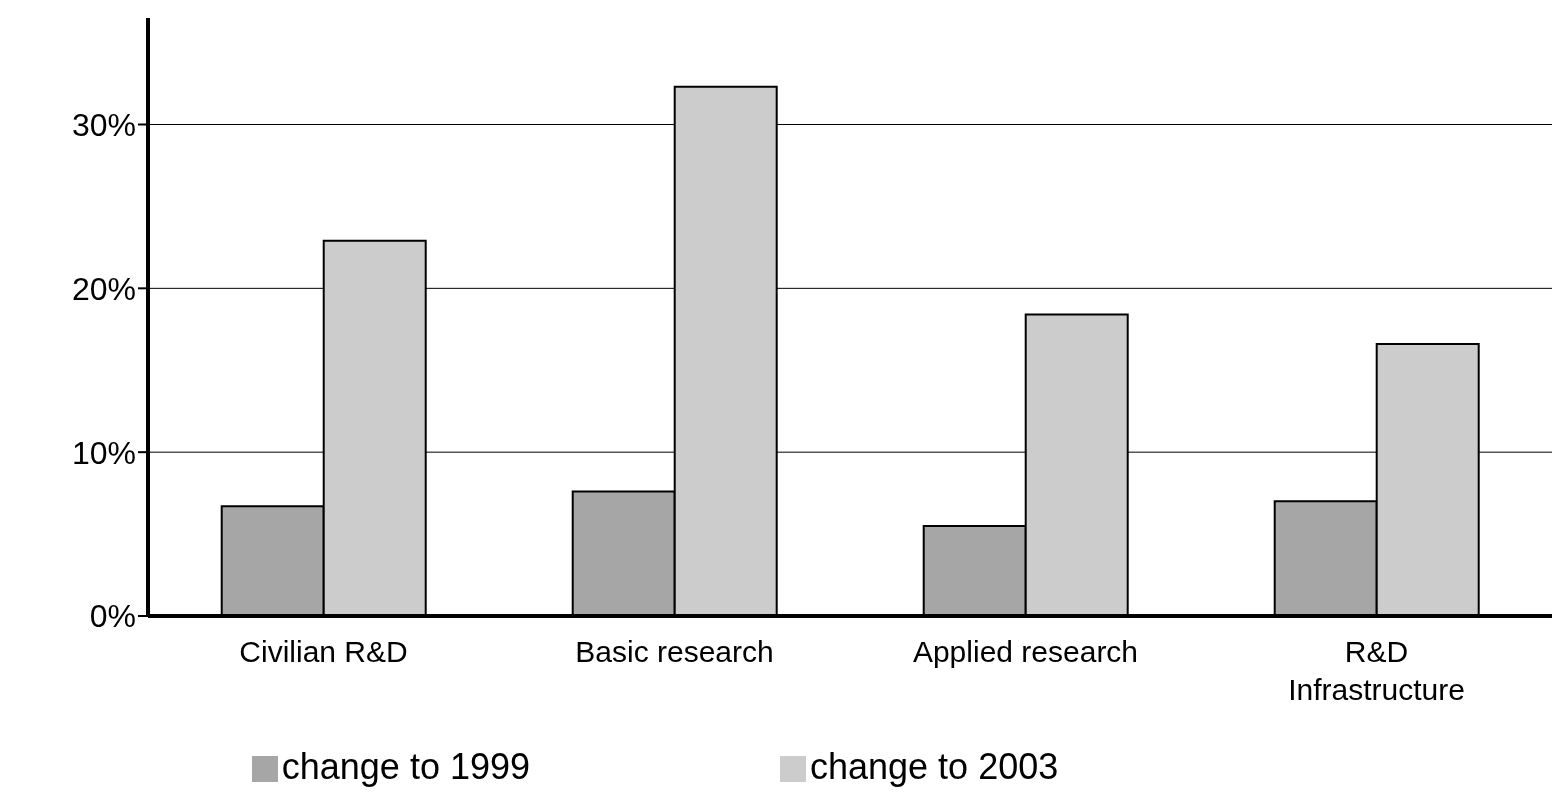  What do you see at coordinates (405, 766) in the screenshot?
I see `legend-label: change to 1999` at bounding box center [405, 766].